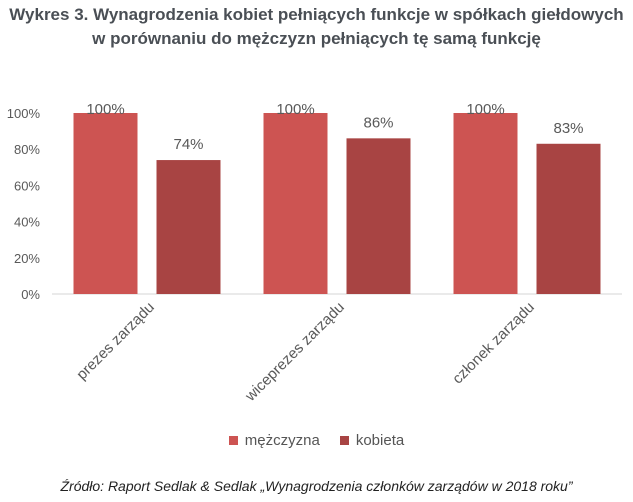  Describe the element at coordinates (493, 343) in the screenshot. I see `category-label: członek zarządu` at that location.